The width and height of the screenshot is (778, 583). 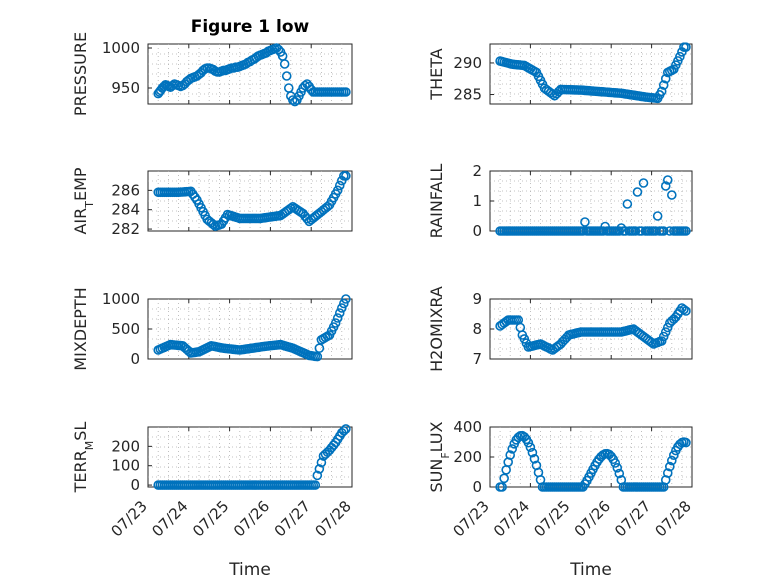 What do you see at coordinates (125, 229) in the screenshot?
I see `y-tick-label: 282` at bounding box center [125, 229].